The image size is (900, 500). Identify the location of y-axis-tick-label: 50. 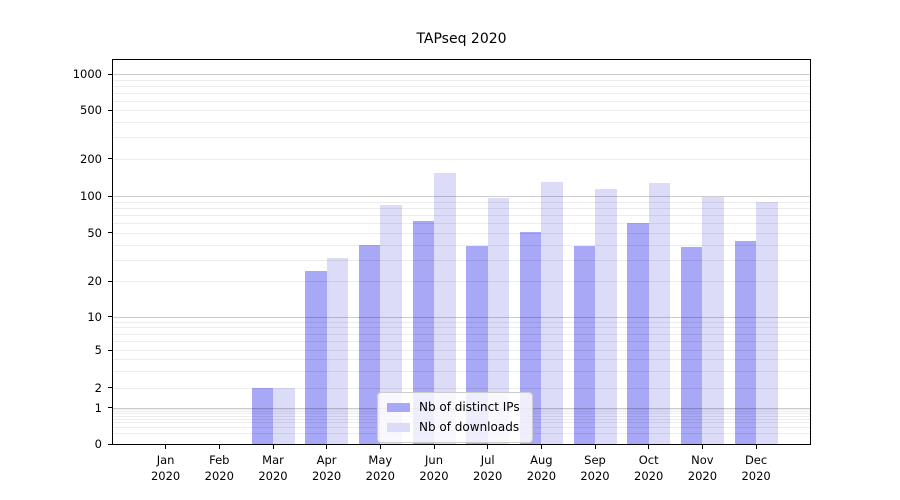
(94, 232).